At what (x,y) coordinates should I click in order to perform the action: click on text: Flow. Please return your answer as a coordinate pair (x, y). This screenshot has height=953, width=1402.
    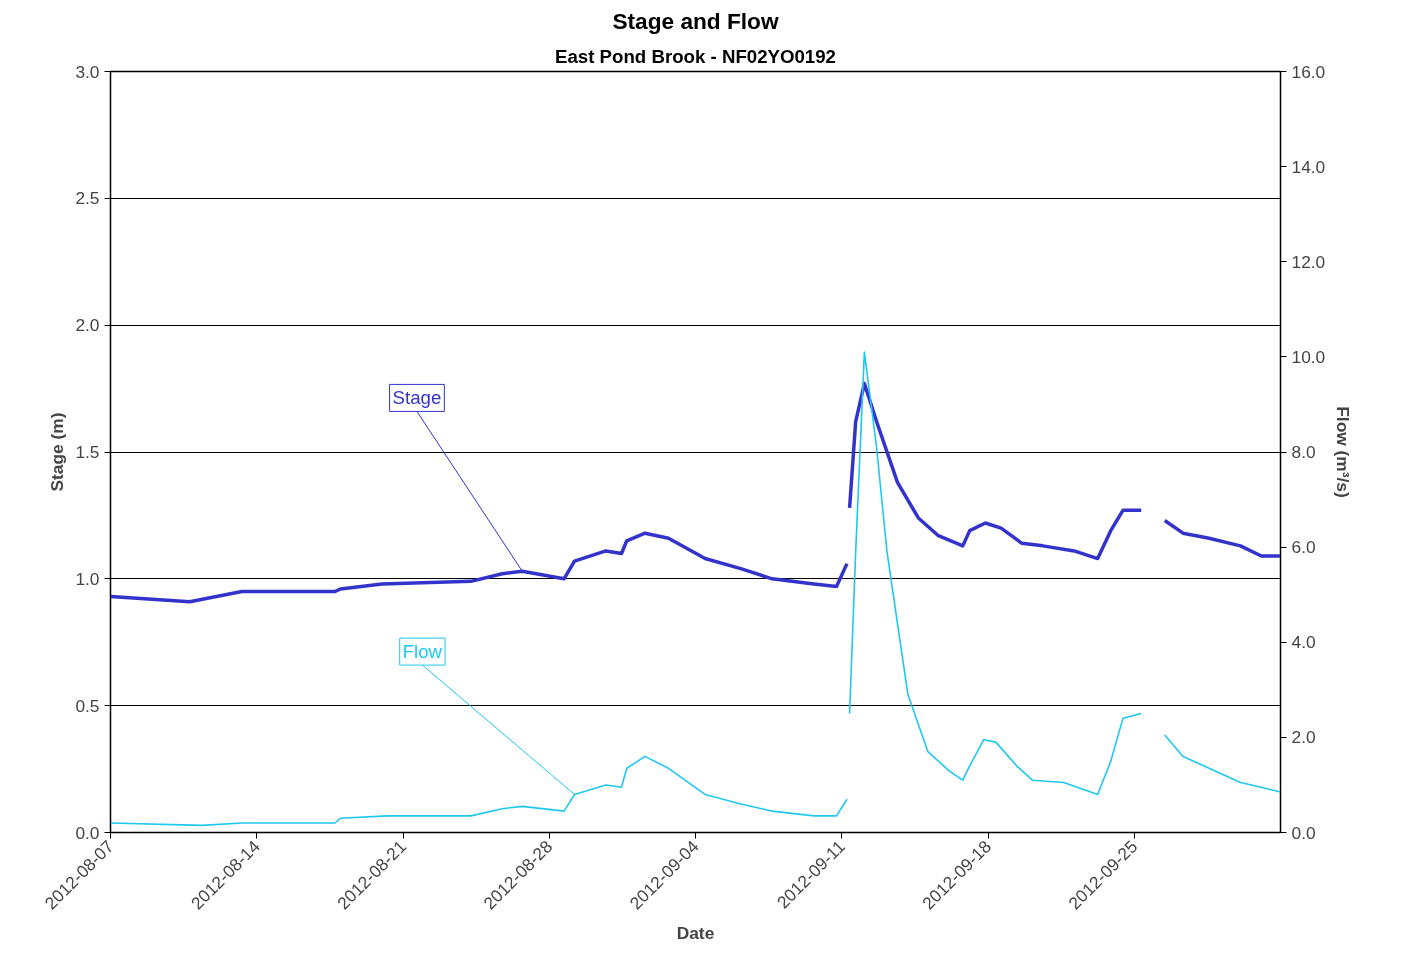
    Looking at the image, I should click on (422, 652).